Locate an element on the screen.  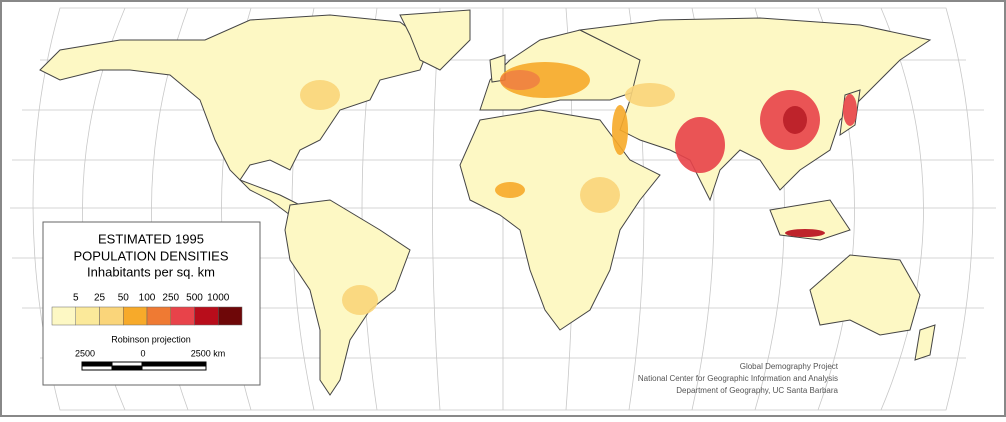
legend-threshold: 5 is located at coordinates (76, 298).